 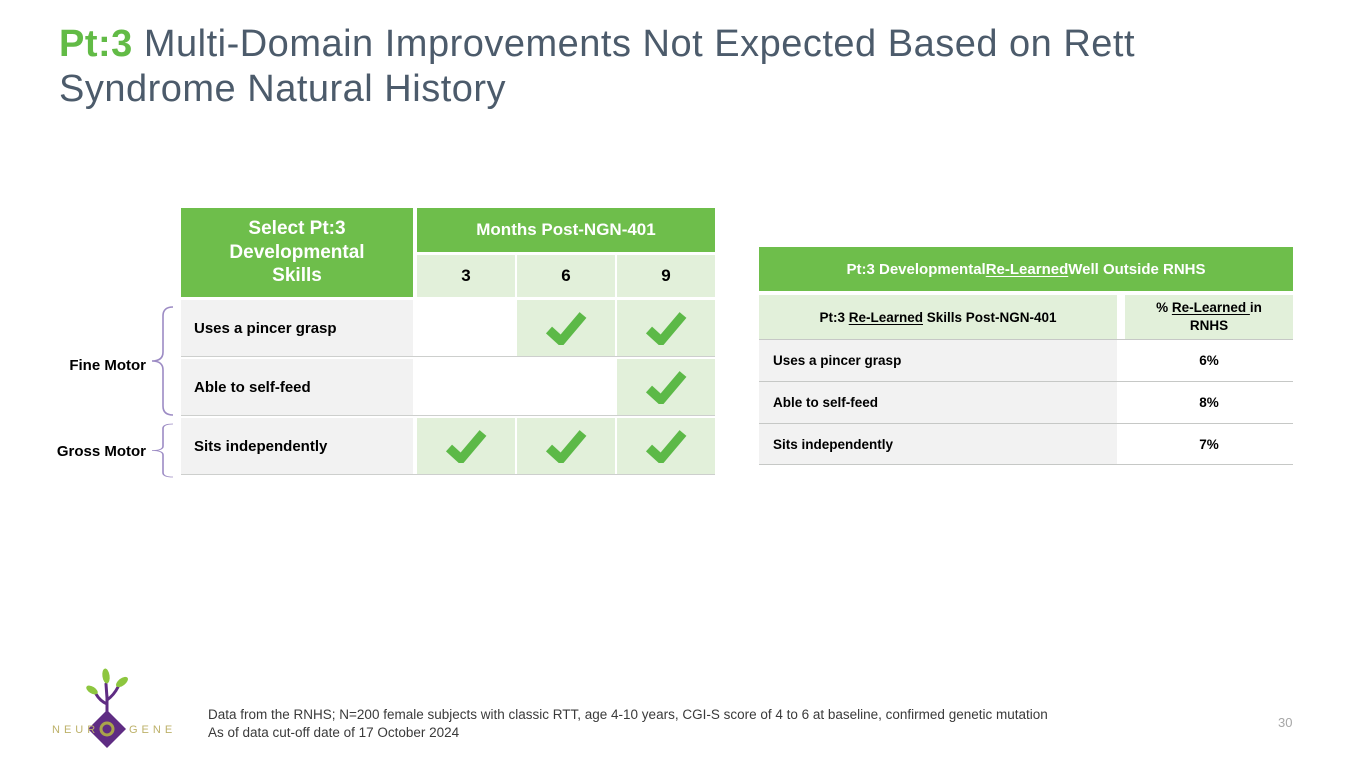 I want to click on logo-text-left: NEUR, so click(x=76, y=730).